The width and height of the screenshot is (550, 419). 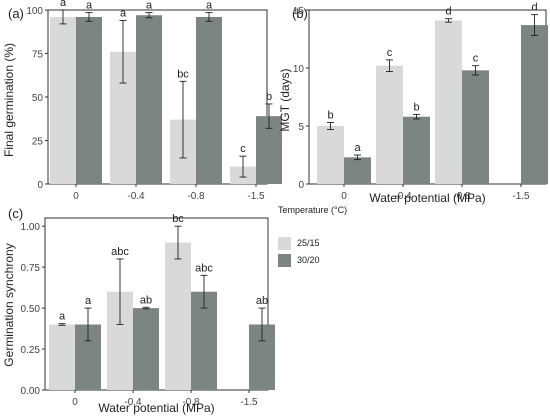 I want to click on y-axis-label: Final germination (%), so click(x=9, y=100).